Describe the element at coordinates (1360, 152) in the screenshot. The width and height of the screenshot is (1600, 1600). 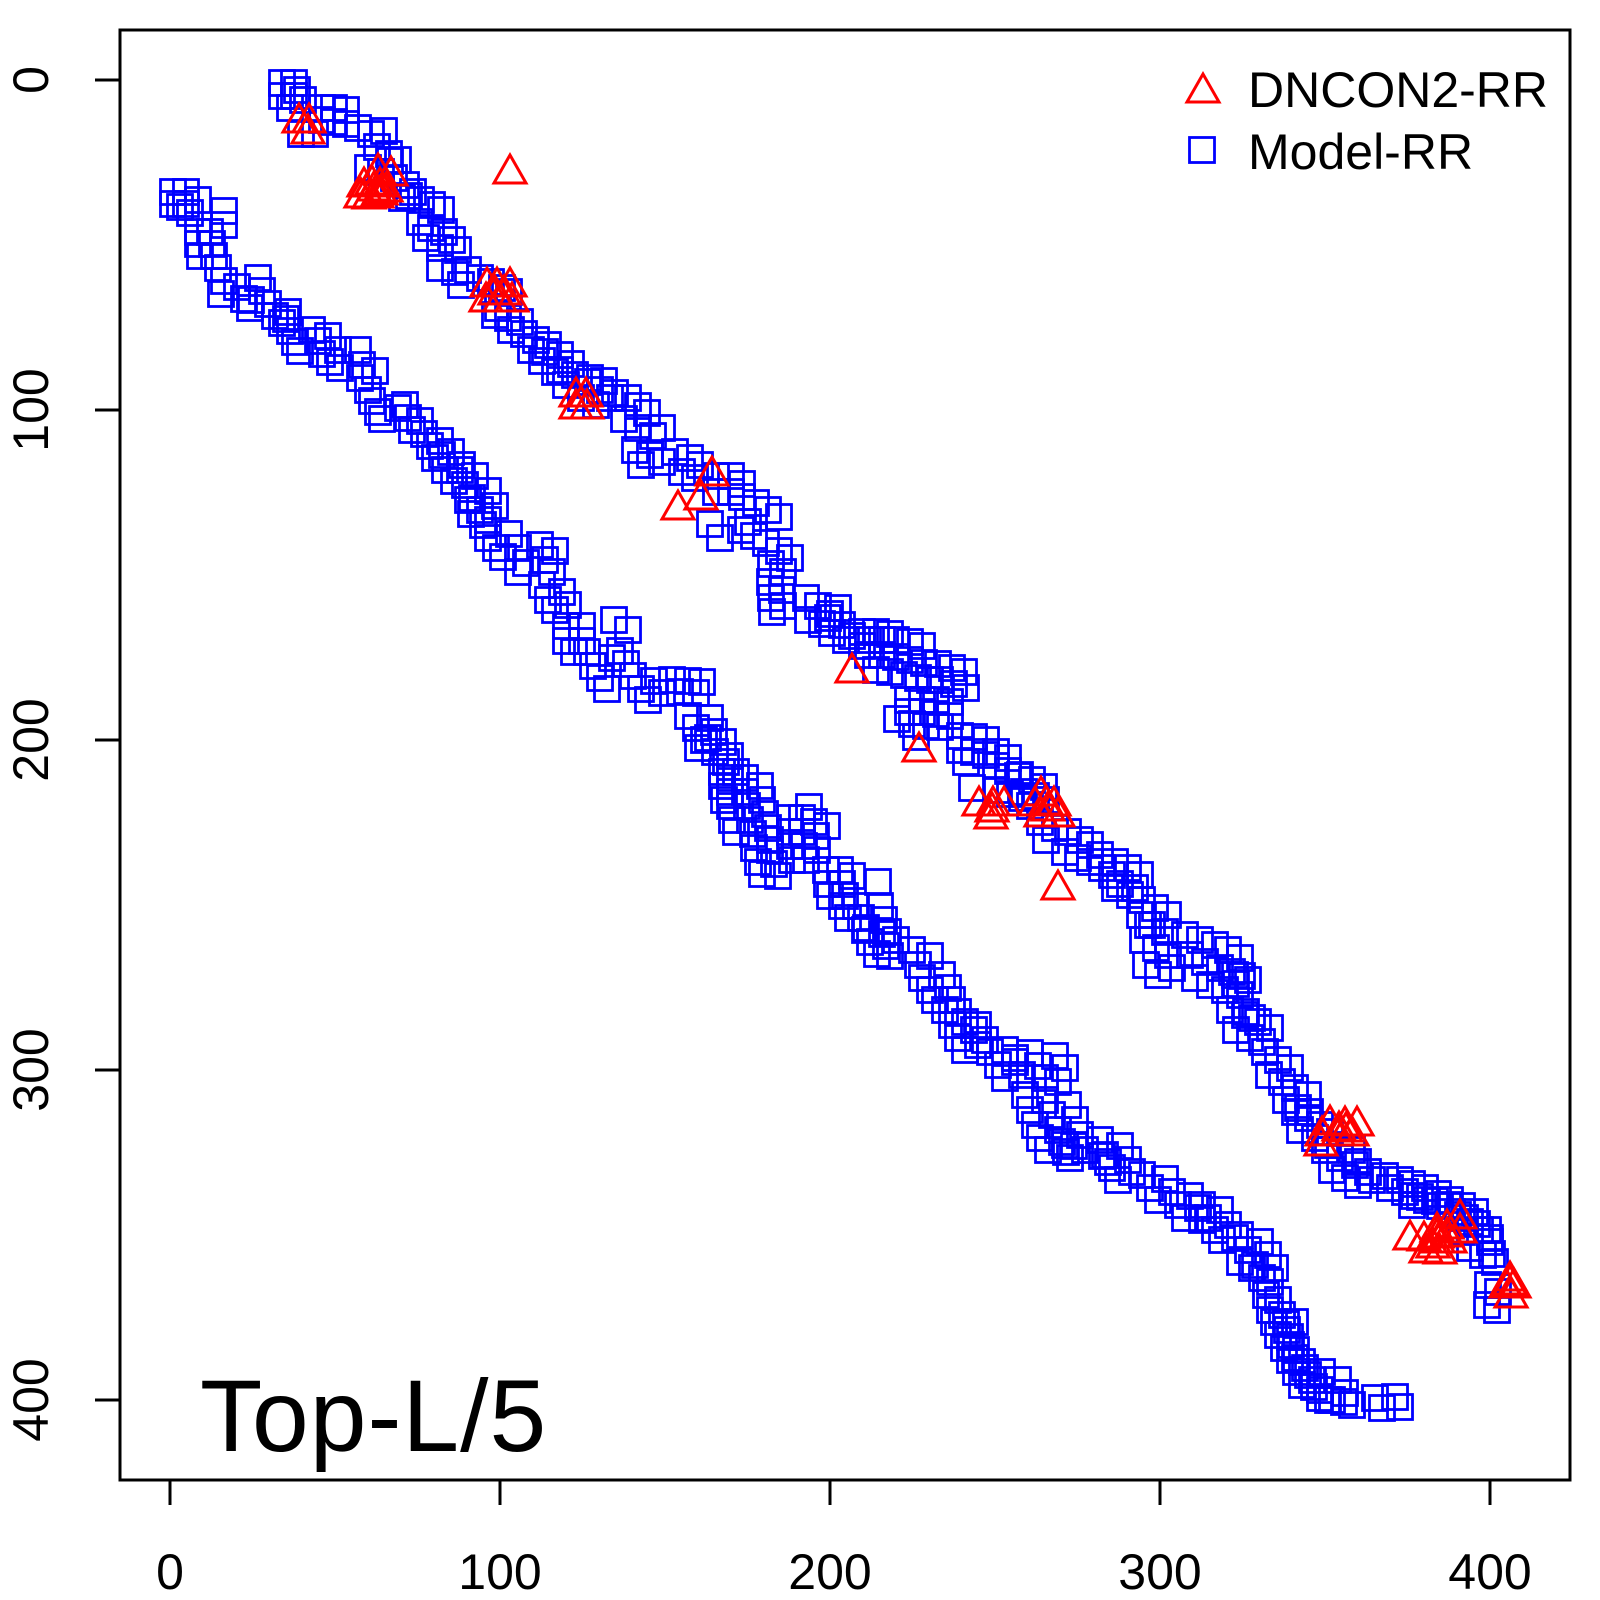
I see `svg-text: Model-RR` at that location.